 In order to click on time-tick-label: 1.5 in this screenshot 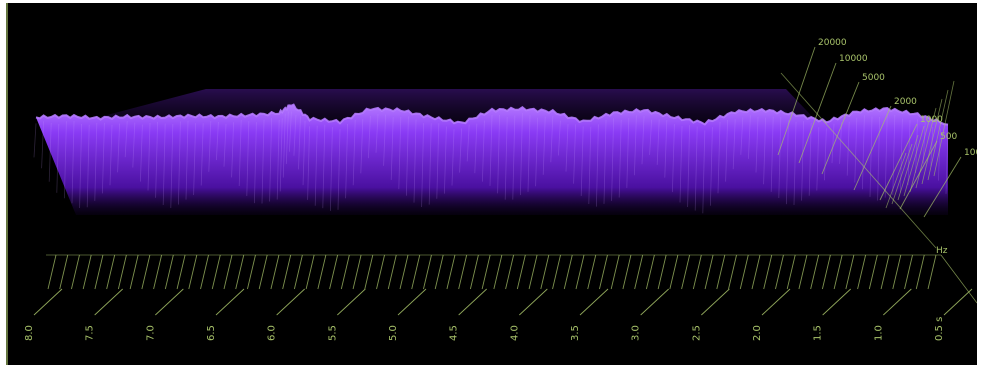, I will do `click(818, 333)`.